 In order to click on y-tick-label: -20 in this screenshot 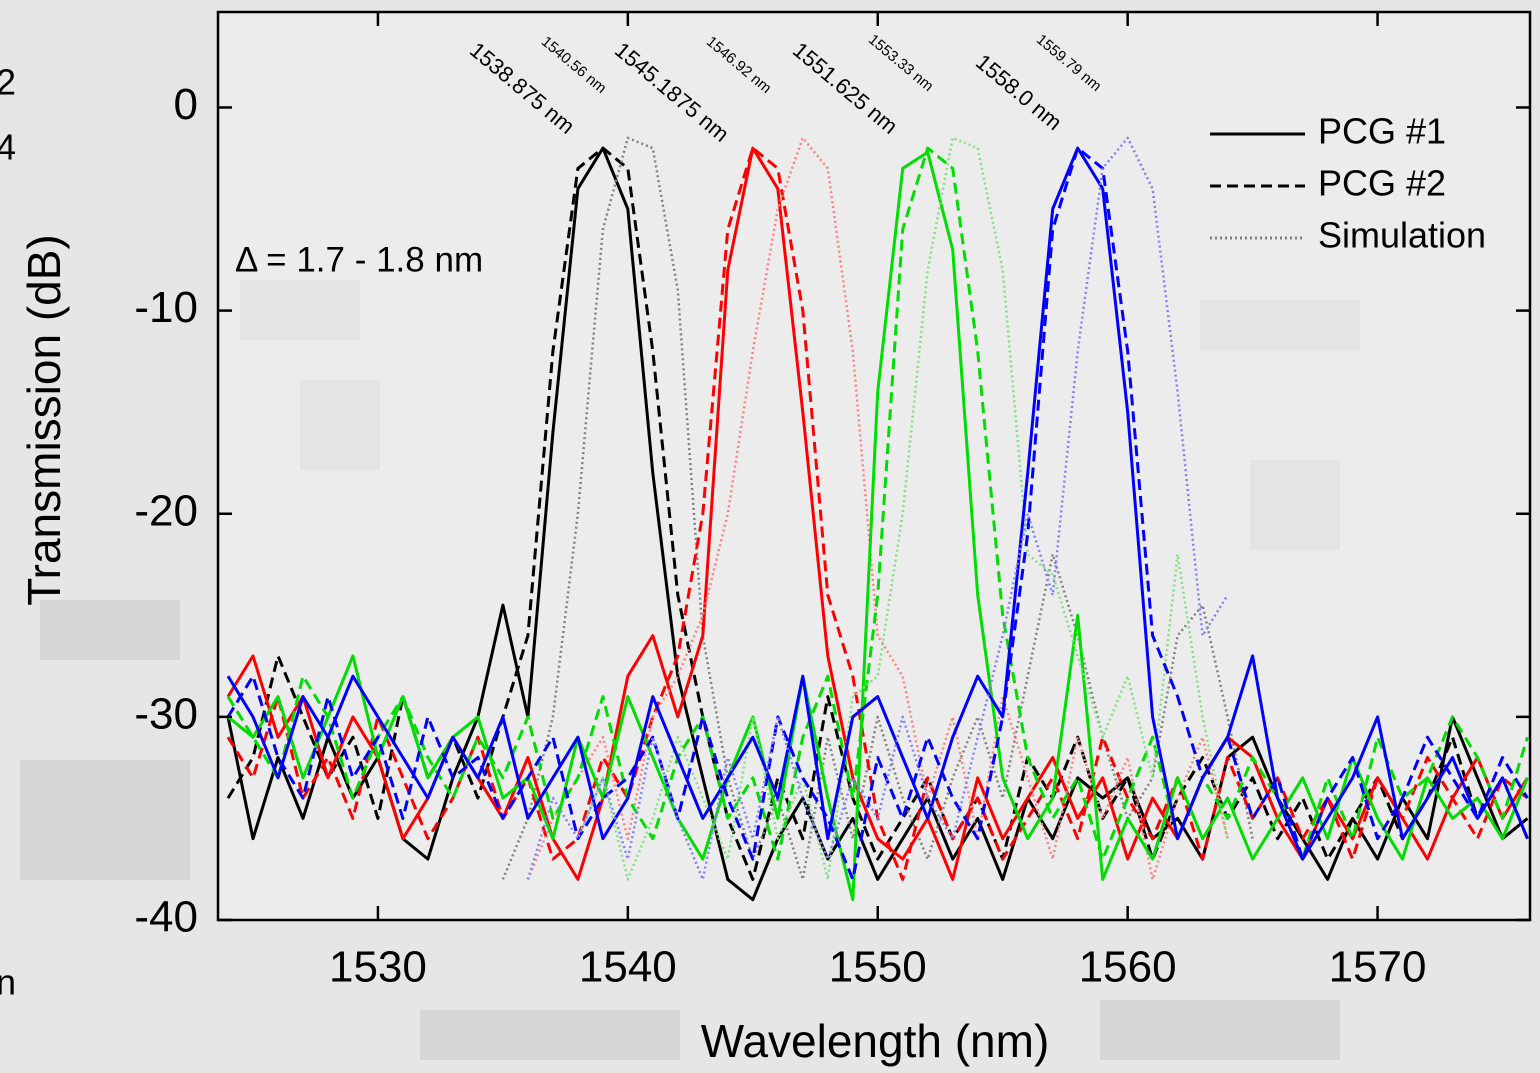, I will do `click(166, 510)`.